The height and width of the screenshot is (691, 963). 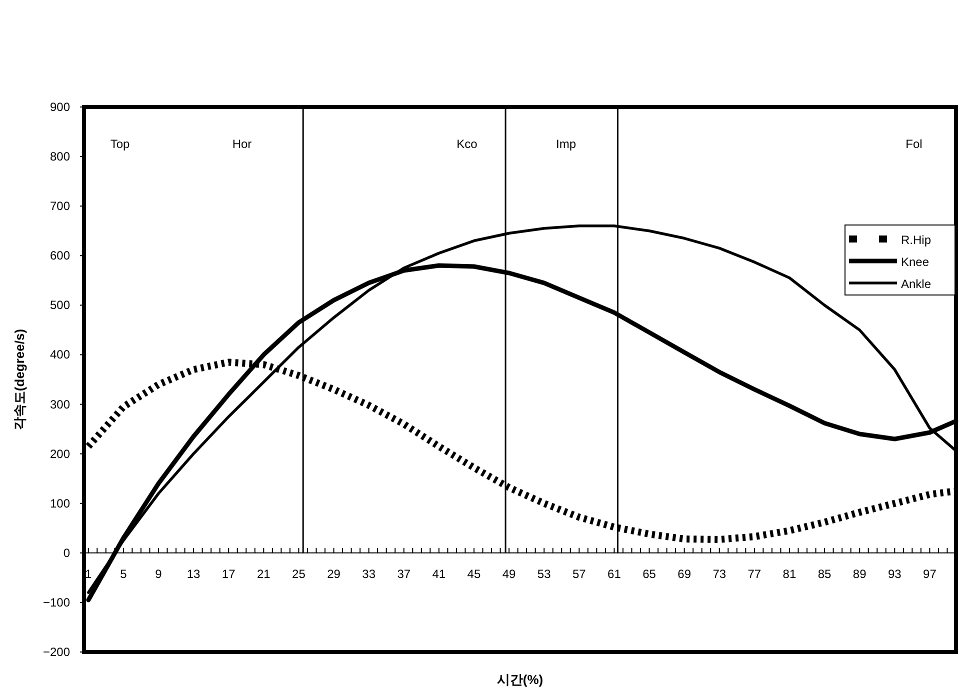 I want to click on x-tick-label: 61, so click(x=615, y=573).